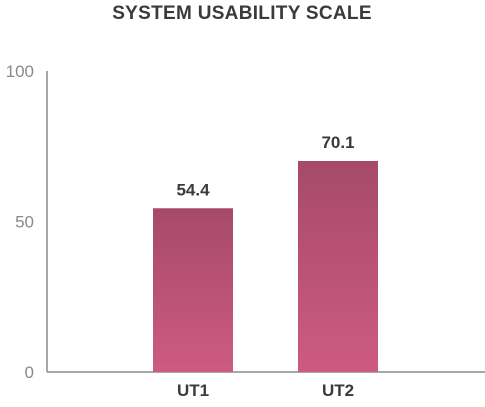 The image size is (485, 407). I want to click on y-tick-labels: 0 50 100, so click(20, 222).